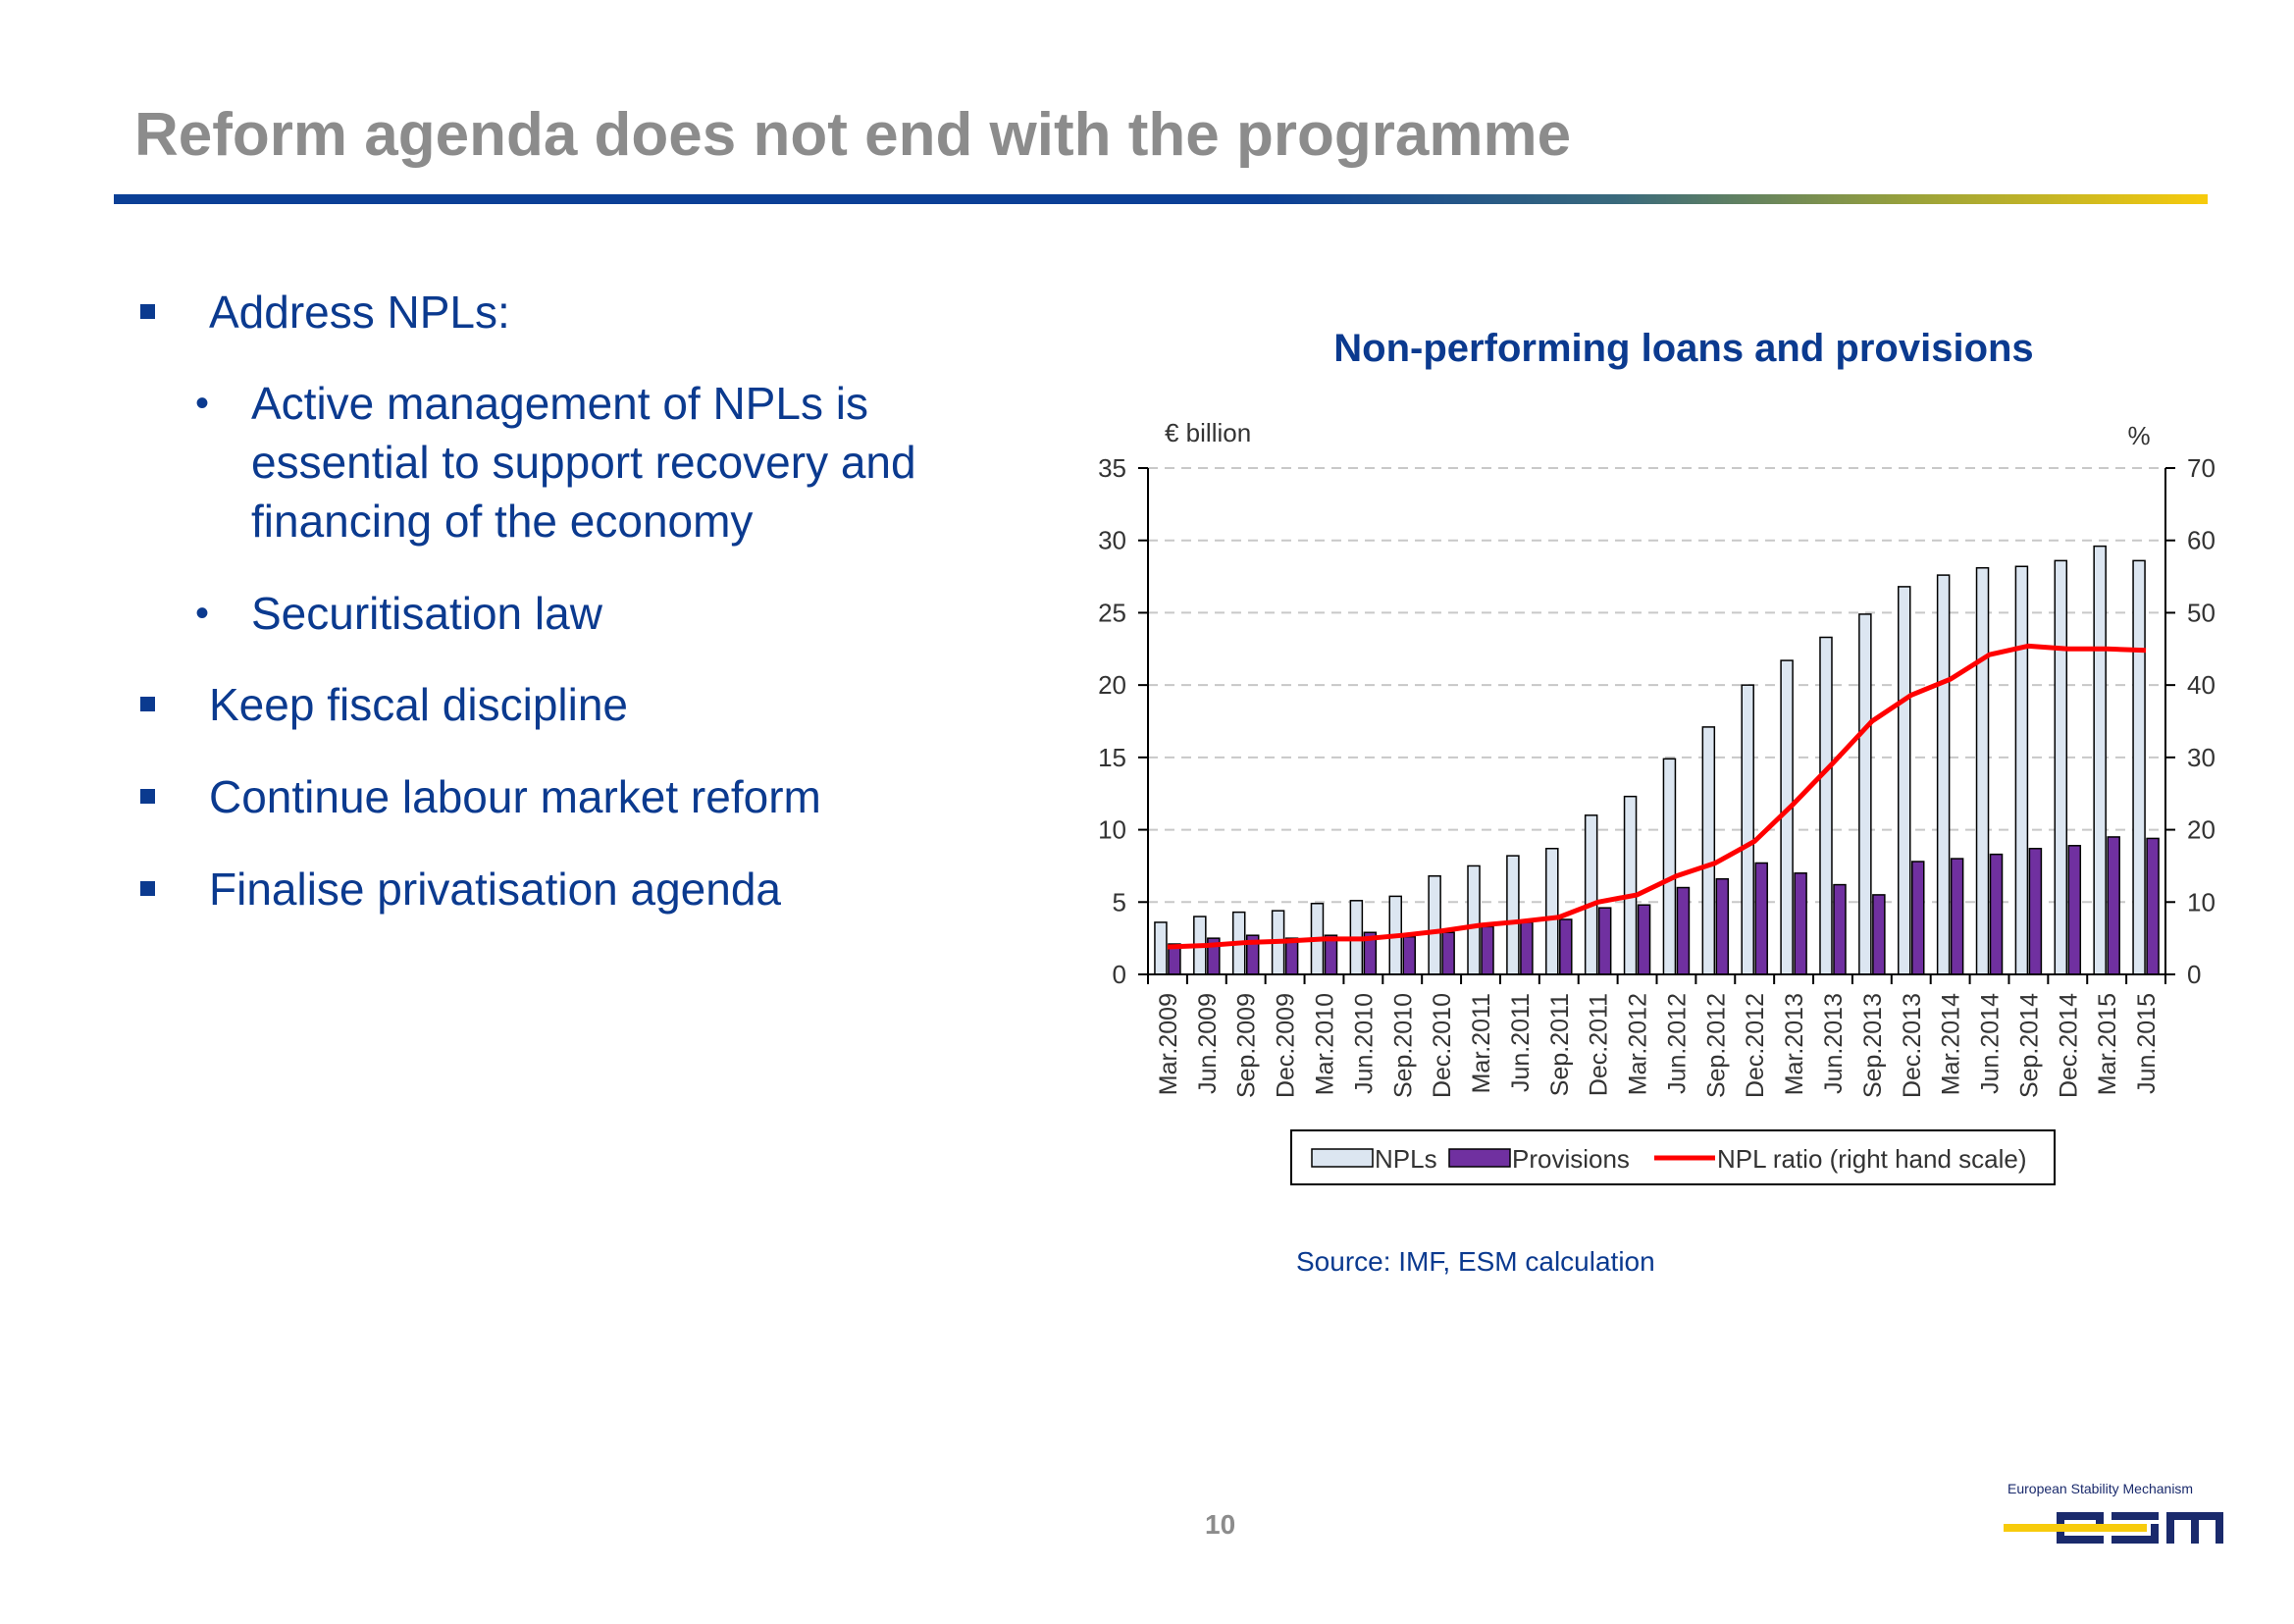  I want to click on x-axis-tick-label: Jun.2015, so click(2147, 1043).